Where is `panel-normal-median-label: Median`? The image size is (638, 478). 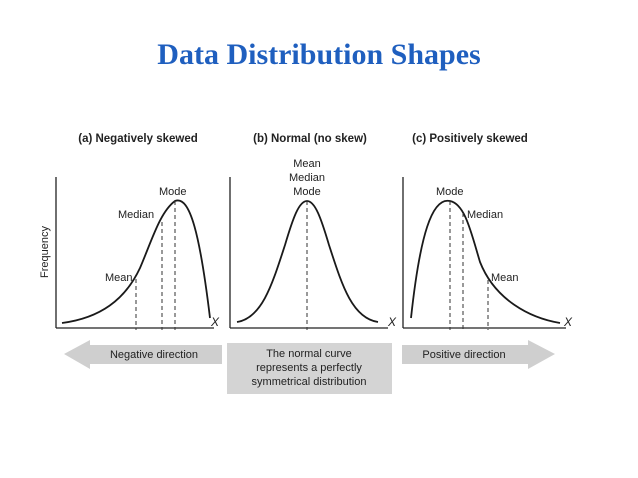 panel-normal-median-label: Median is located at coordinates (307, 178).